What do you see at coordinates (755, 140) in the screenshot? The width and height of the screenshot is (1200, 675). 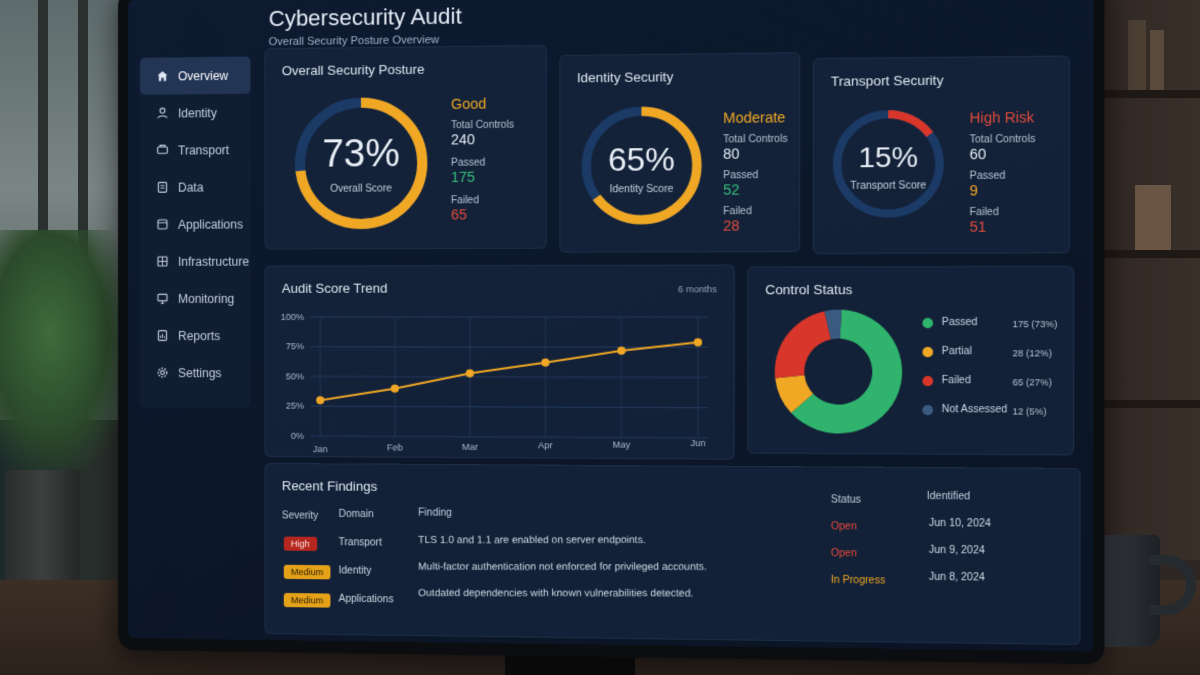 I see `stat-label: Total Controls` at bounding box center [755, 140].